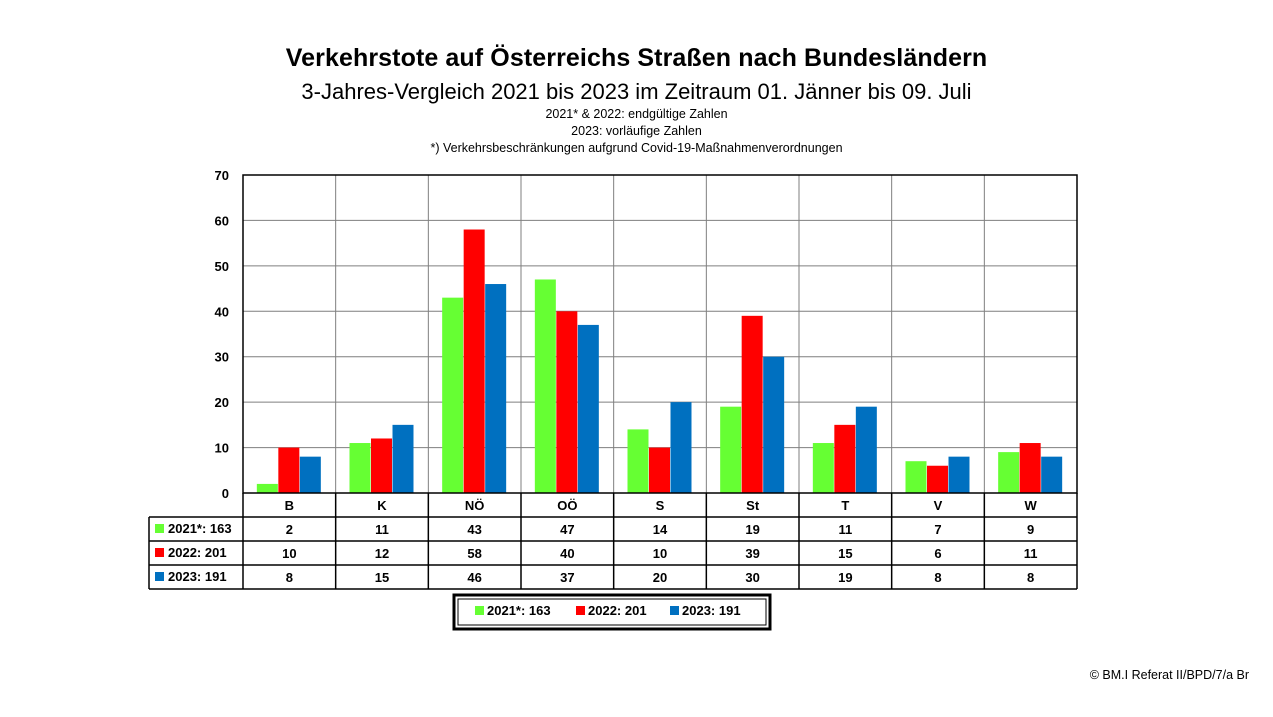 The width and height of the screenshot is (1273, 717). Describe the element at coordinates (937, 553) in the screenshot. I see `table-value: 6` at that location.